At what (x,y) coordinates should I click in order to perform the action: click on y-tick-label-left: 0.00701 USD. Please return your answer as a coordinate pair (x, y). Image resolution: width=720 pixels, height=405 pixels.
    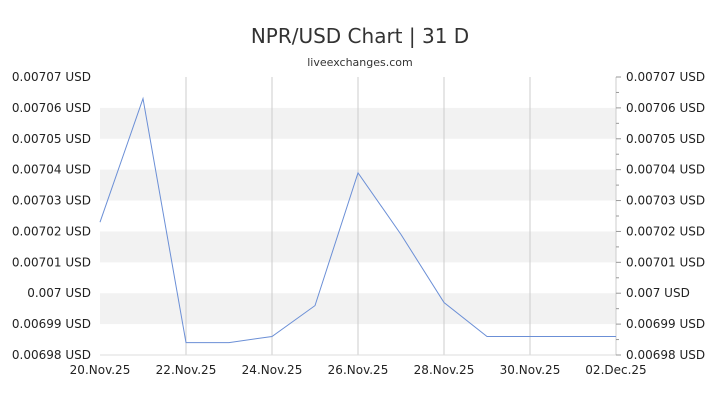
    Looking at the image, I should click on (51, 262).